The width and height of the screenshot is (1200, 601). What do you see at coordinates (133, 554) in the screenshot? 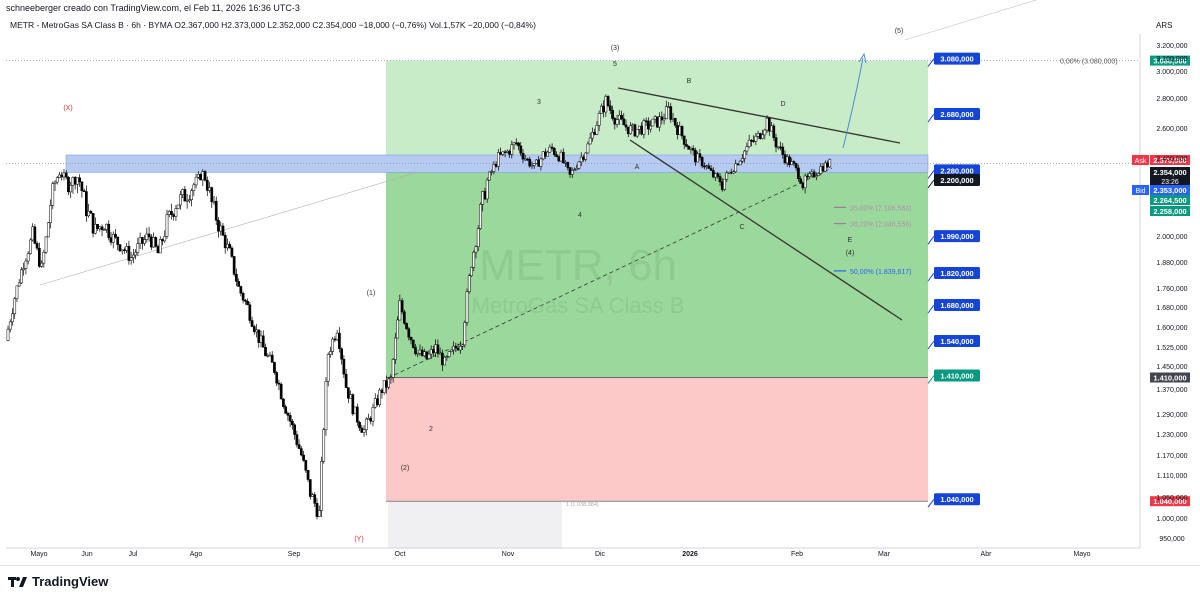
I see `x-tick-label: Jul` at bounding box center [133, 554].